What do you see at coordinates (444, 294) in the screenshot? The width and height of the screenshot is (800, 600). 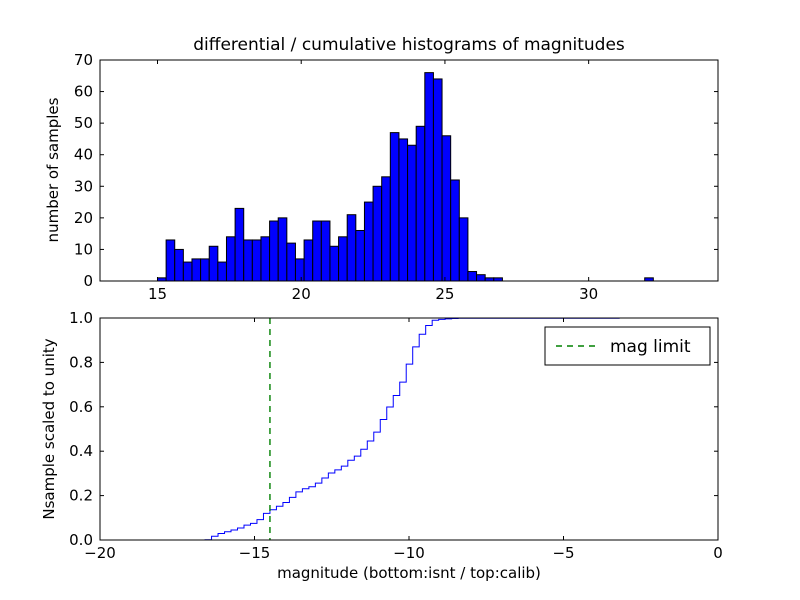 I see `x-tick-label: 25` at bounding box center [444, 294].